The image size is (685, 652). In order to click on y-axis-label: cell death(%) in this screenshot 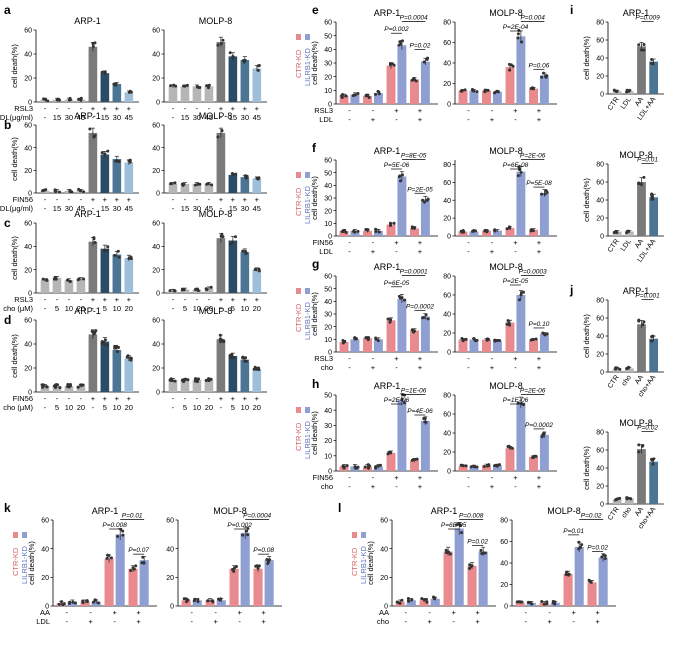, I will do `click(14, 258)`.